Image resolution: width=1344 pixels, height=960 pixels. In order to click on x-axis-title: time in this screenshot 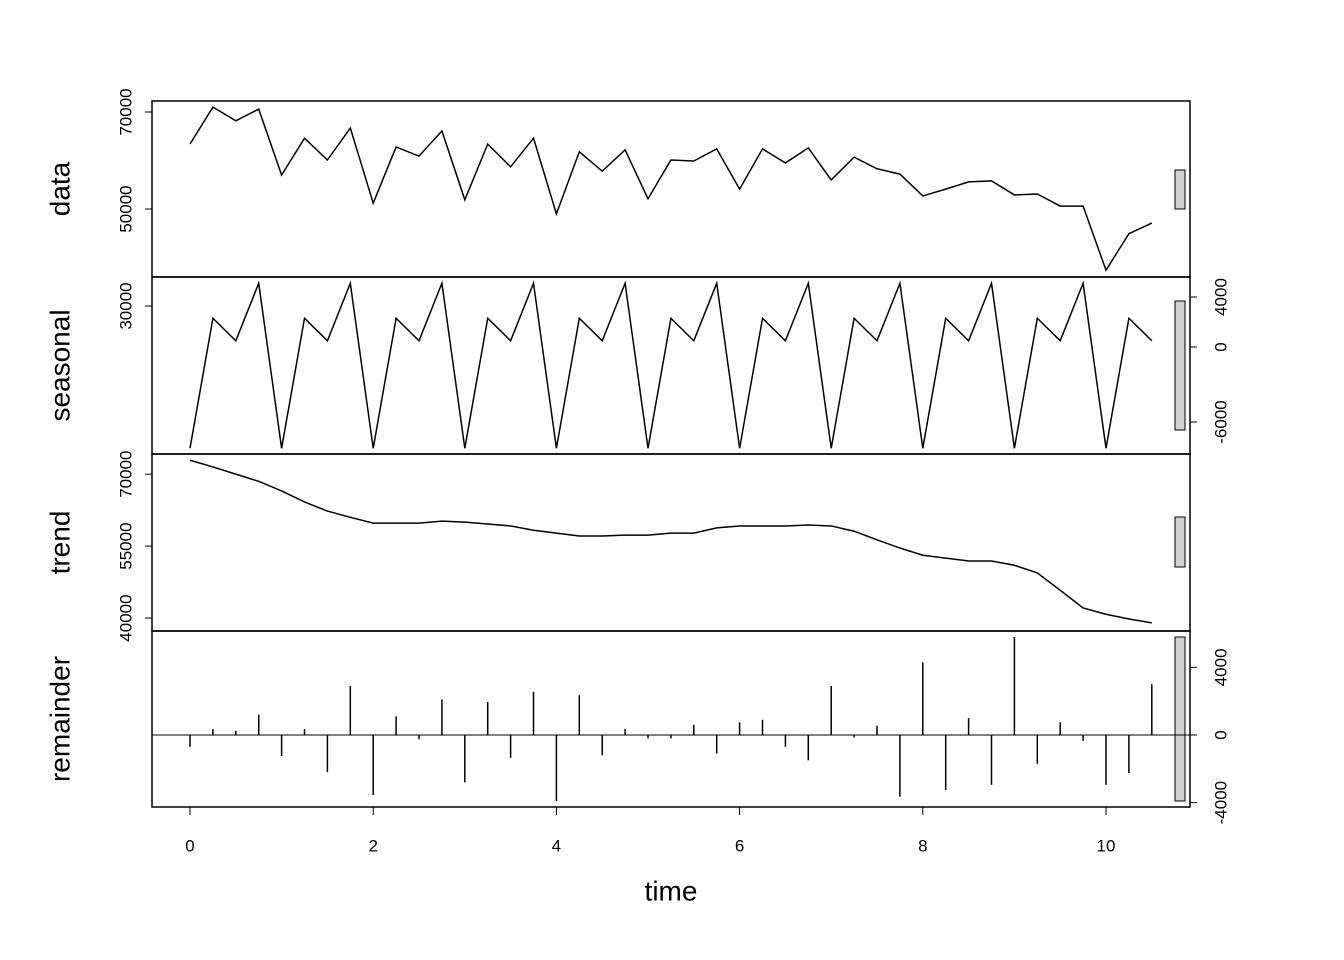, I will do `click(671, 890)`.